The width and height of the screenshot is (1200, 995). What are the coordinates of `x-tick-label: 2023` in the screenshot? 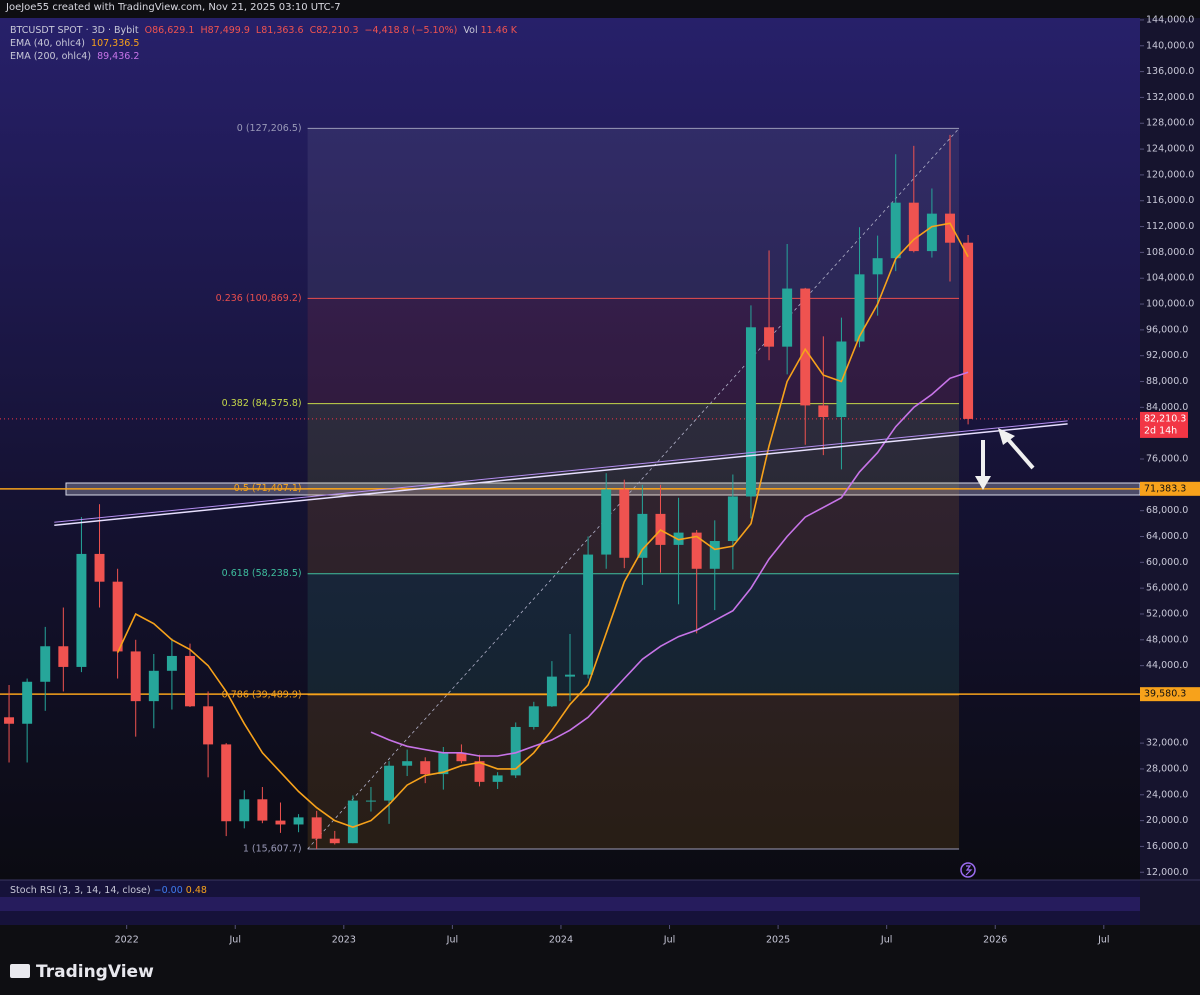 It's located at (344, 940).